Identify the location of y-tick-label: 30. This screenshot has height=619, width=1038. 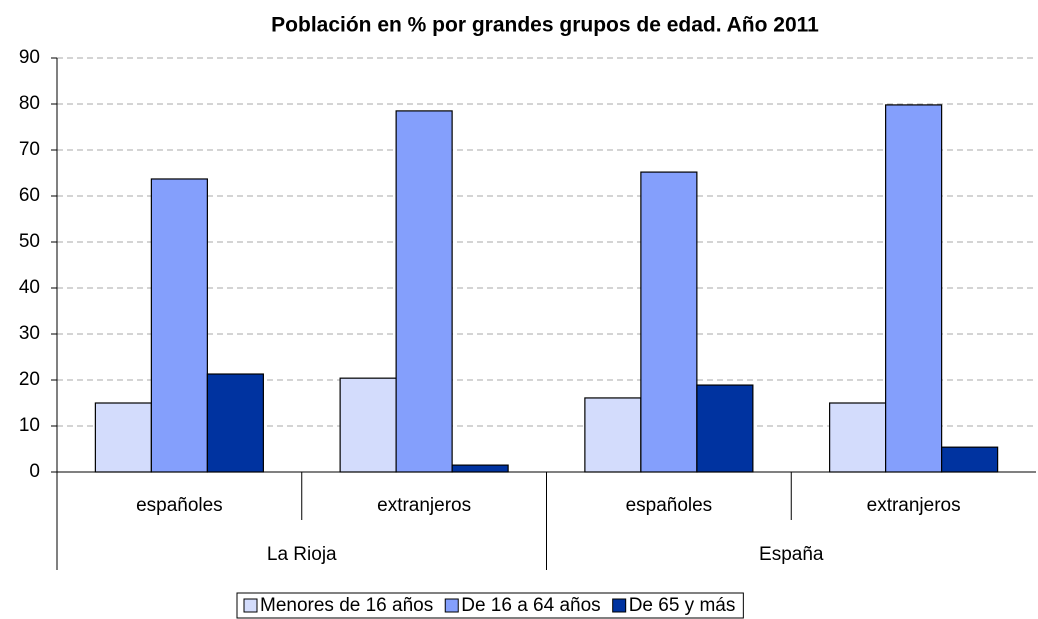
(29, 333).